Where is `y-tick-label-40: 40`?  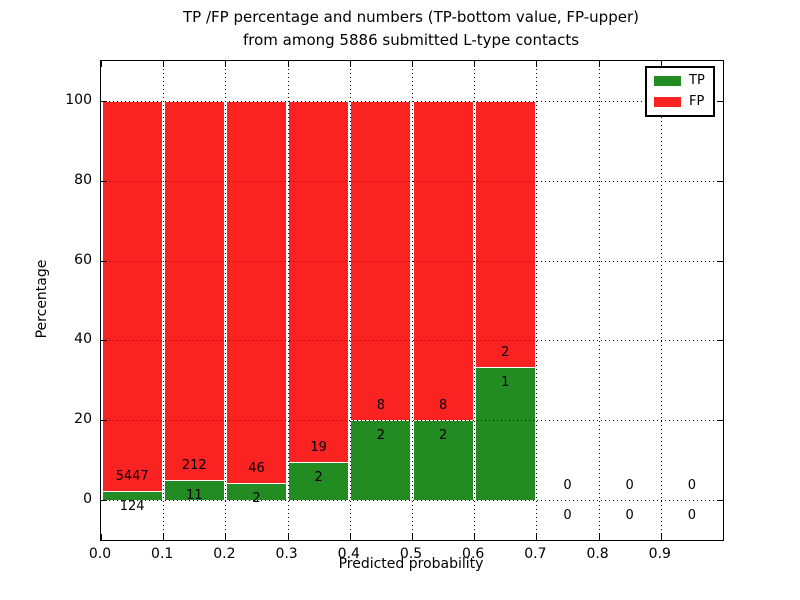 y-tick-label-40: 40 is located at coordinates (83, 339).